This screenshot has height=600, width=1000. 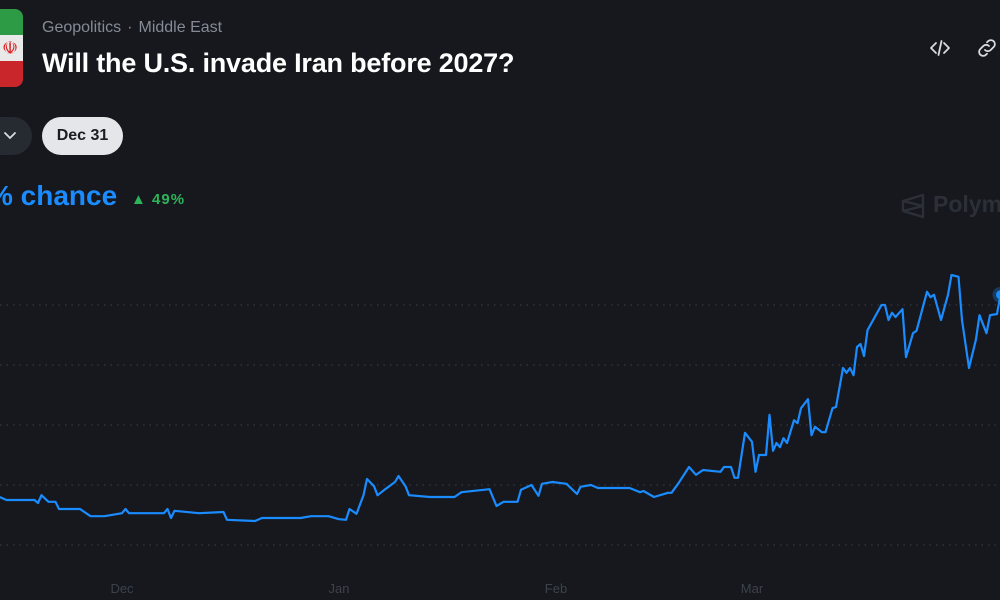 I want to click on watermark-text: Polym, so click(x=966, y=204).